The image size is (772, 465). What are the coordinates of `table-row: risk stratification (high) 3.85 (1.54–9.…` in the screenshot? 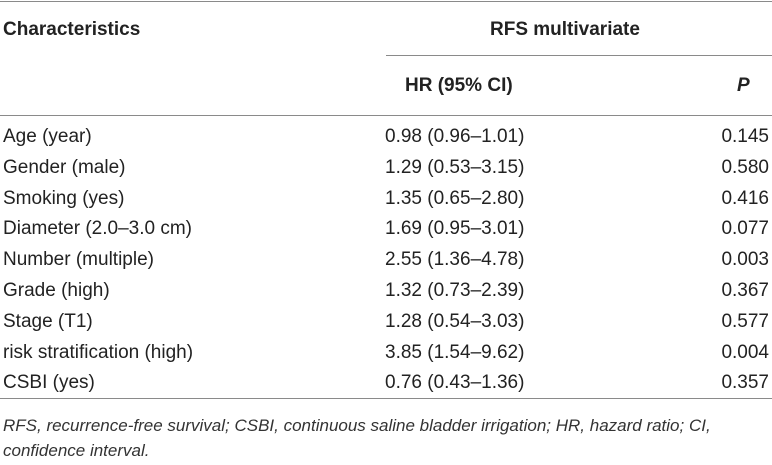 It's located at (386, 353).